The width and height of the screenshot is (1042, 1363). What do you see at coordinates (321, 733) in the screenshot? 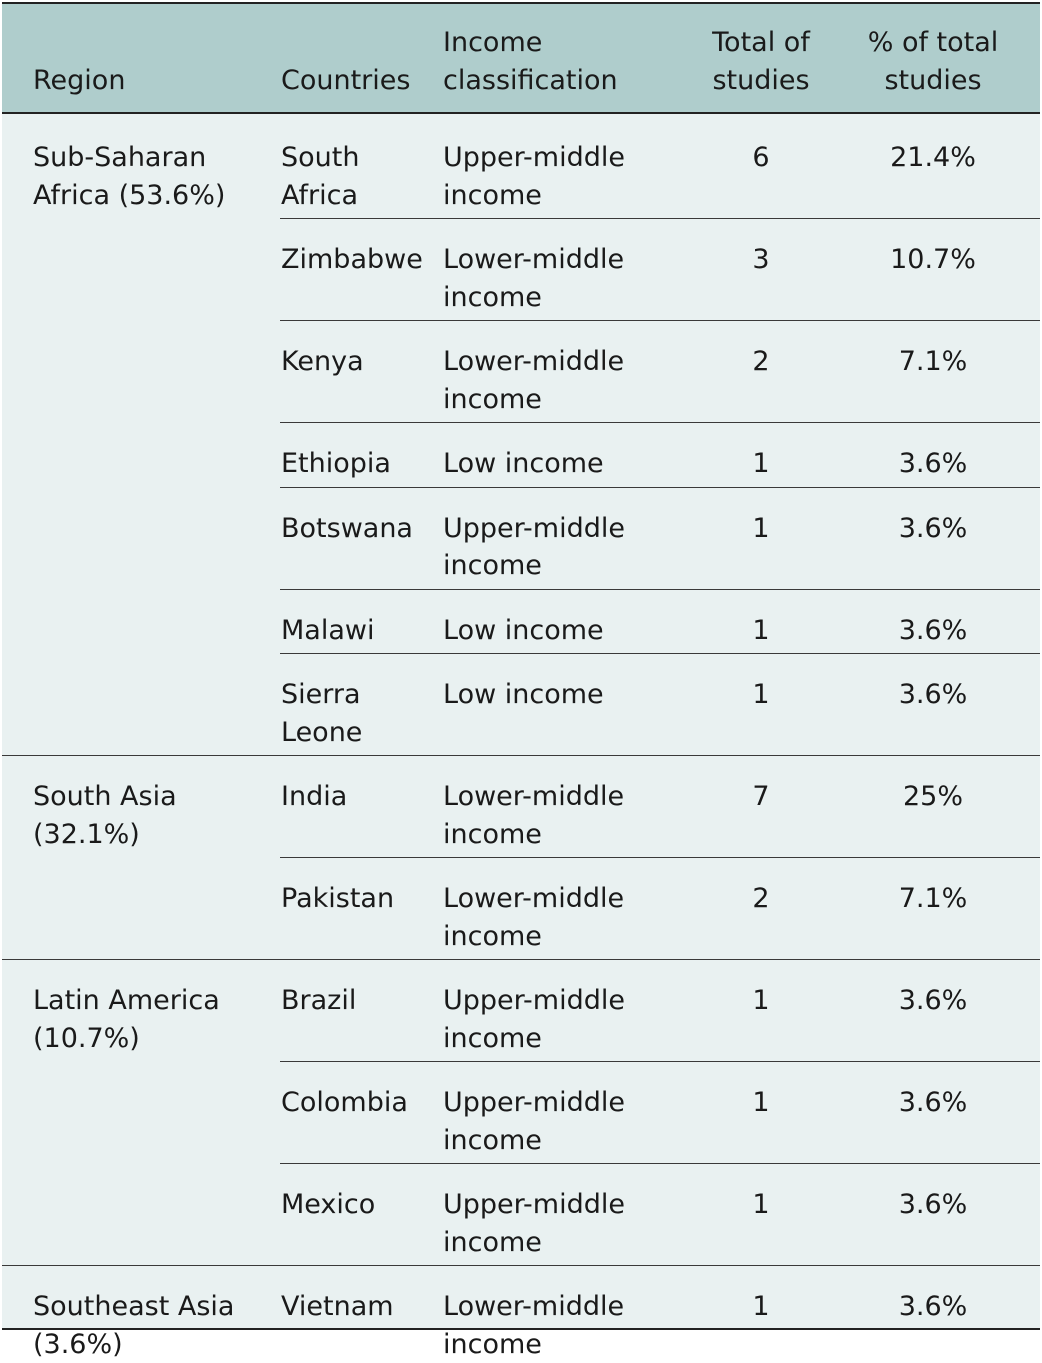
I see `country-cell: Leone` at bounding box center [321, 733].